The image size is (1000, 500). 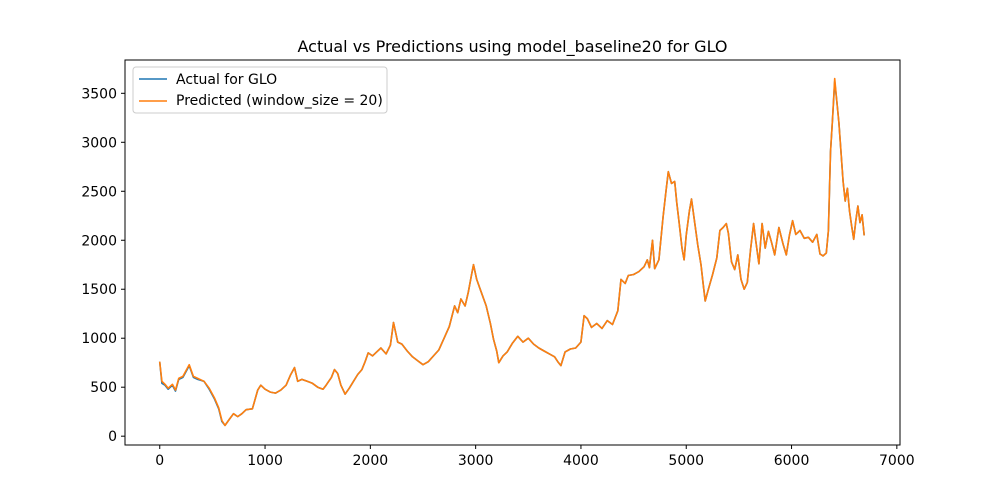 I want to click on legend-box, so click(x=260, y=90).